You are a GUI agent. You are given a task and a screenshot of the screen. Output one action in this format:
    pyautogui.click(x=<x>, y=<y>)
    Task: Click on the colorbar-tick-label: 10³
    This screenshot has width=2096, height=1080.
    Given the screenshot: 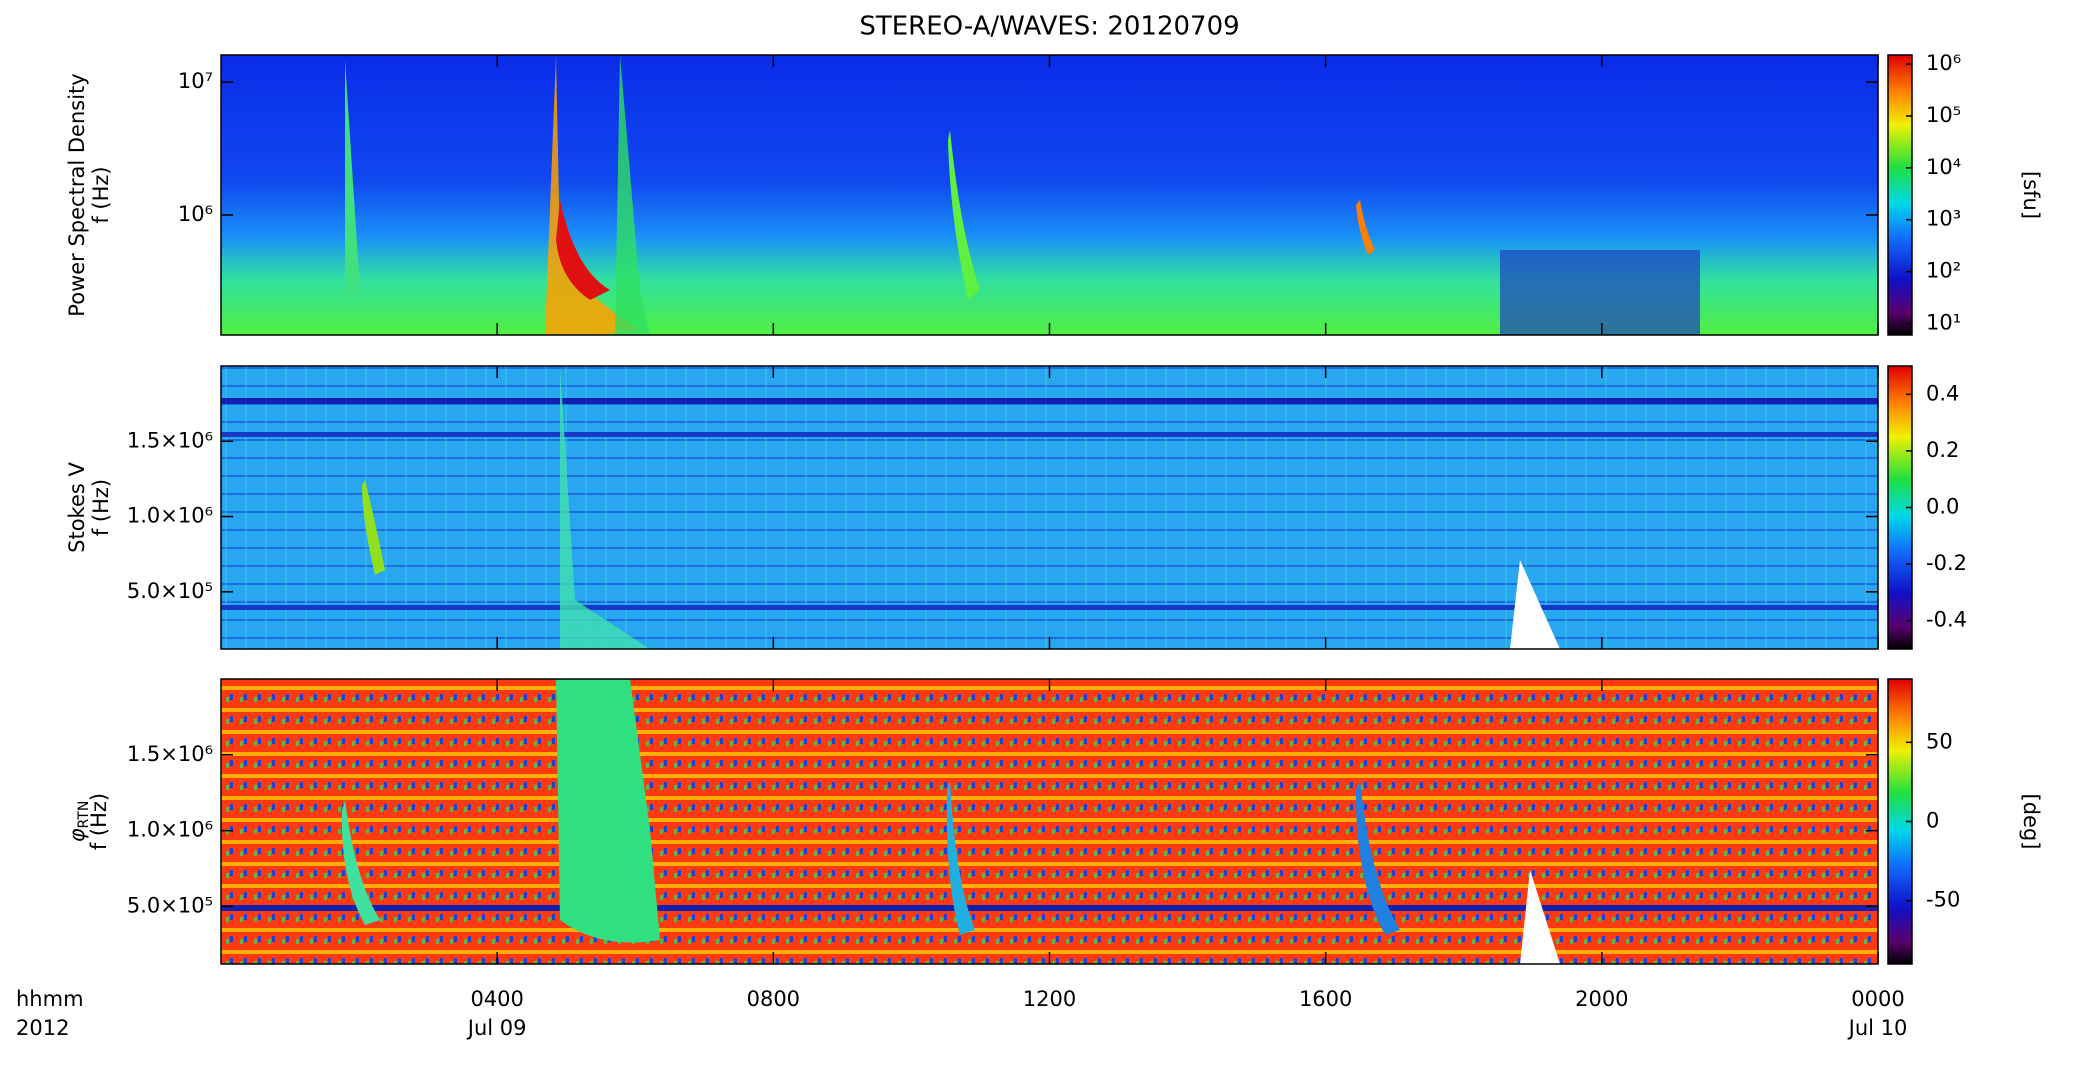 What is the action you would take?
    pyautogui.click(x=1943, y=219)
    